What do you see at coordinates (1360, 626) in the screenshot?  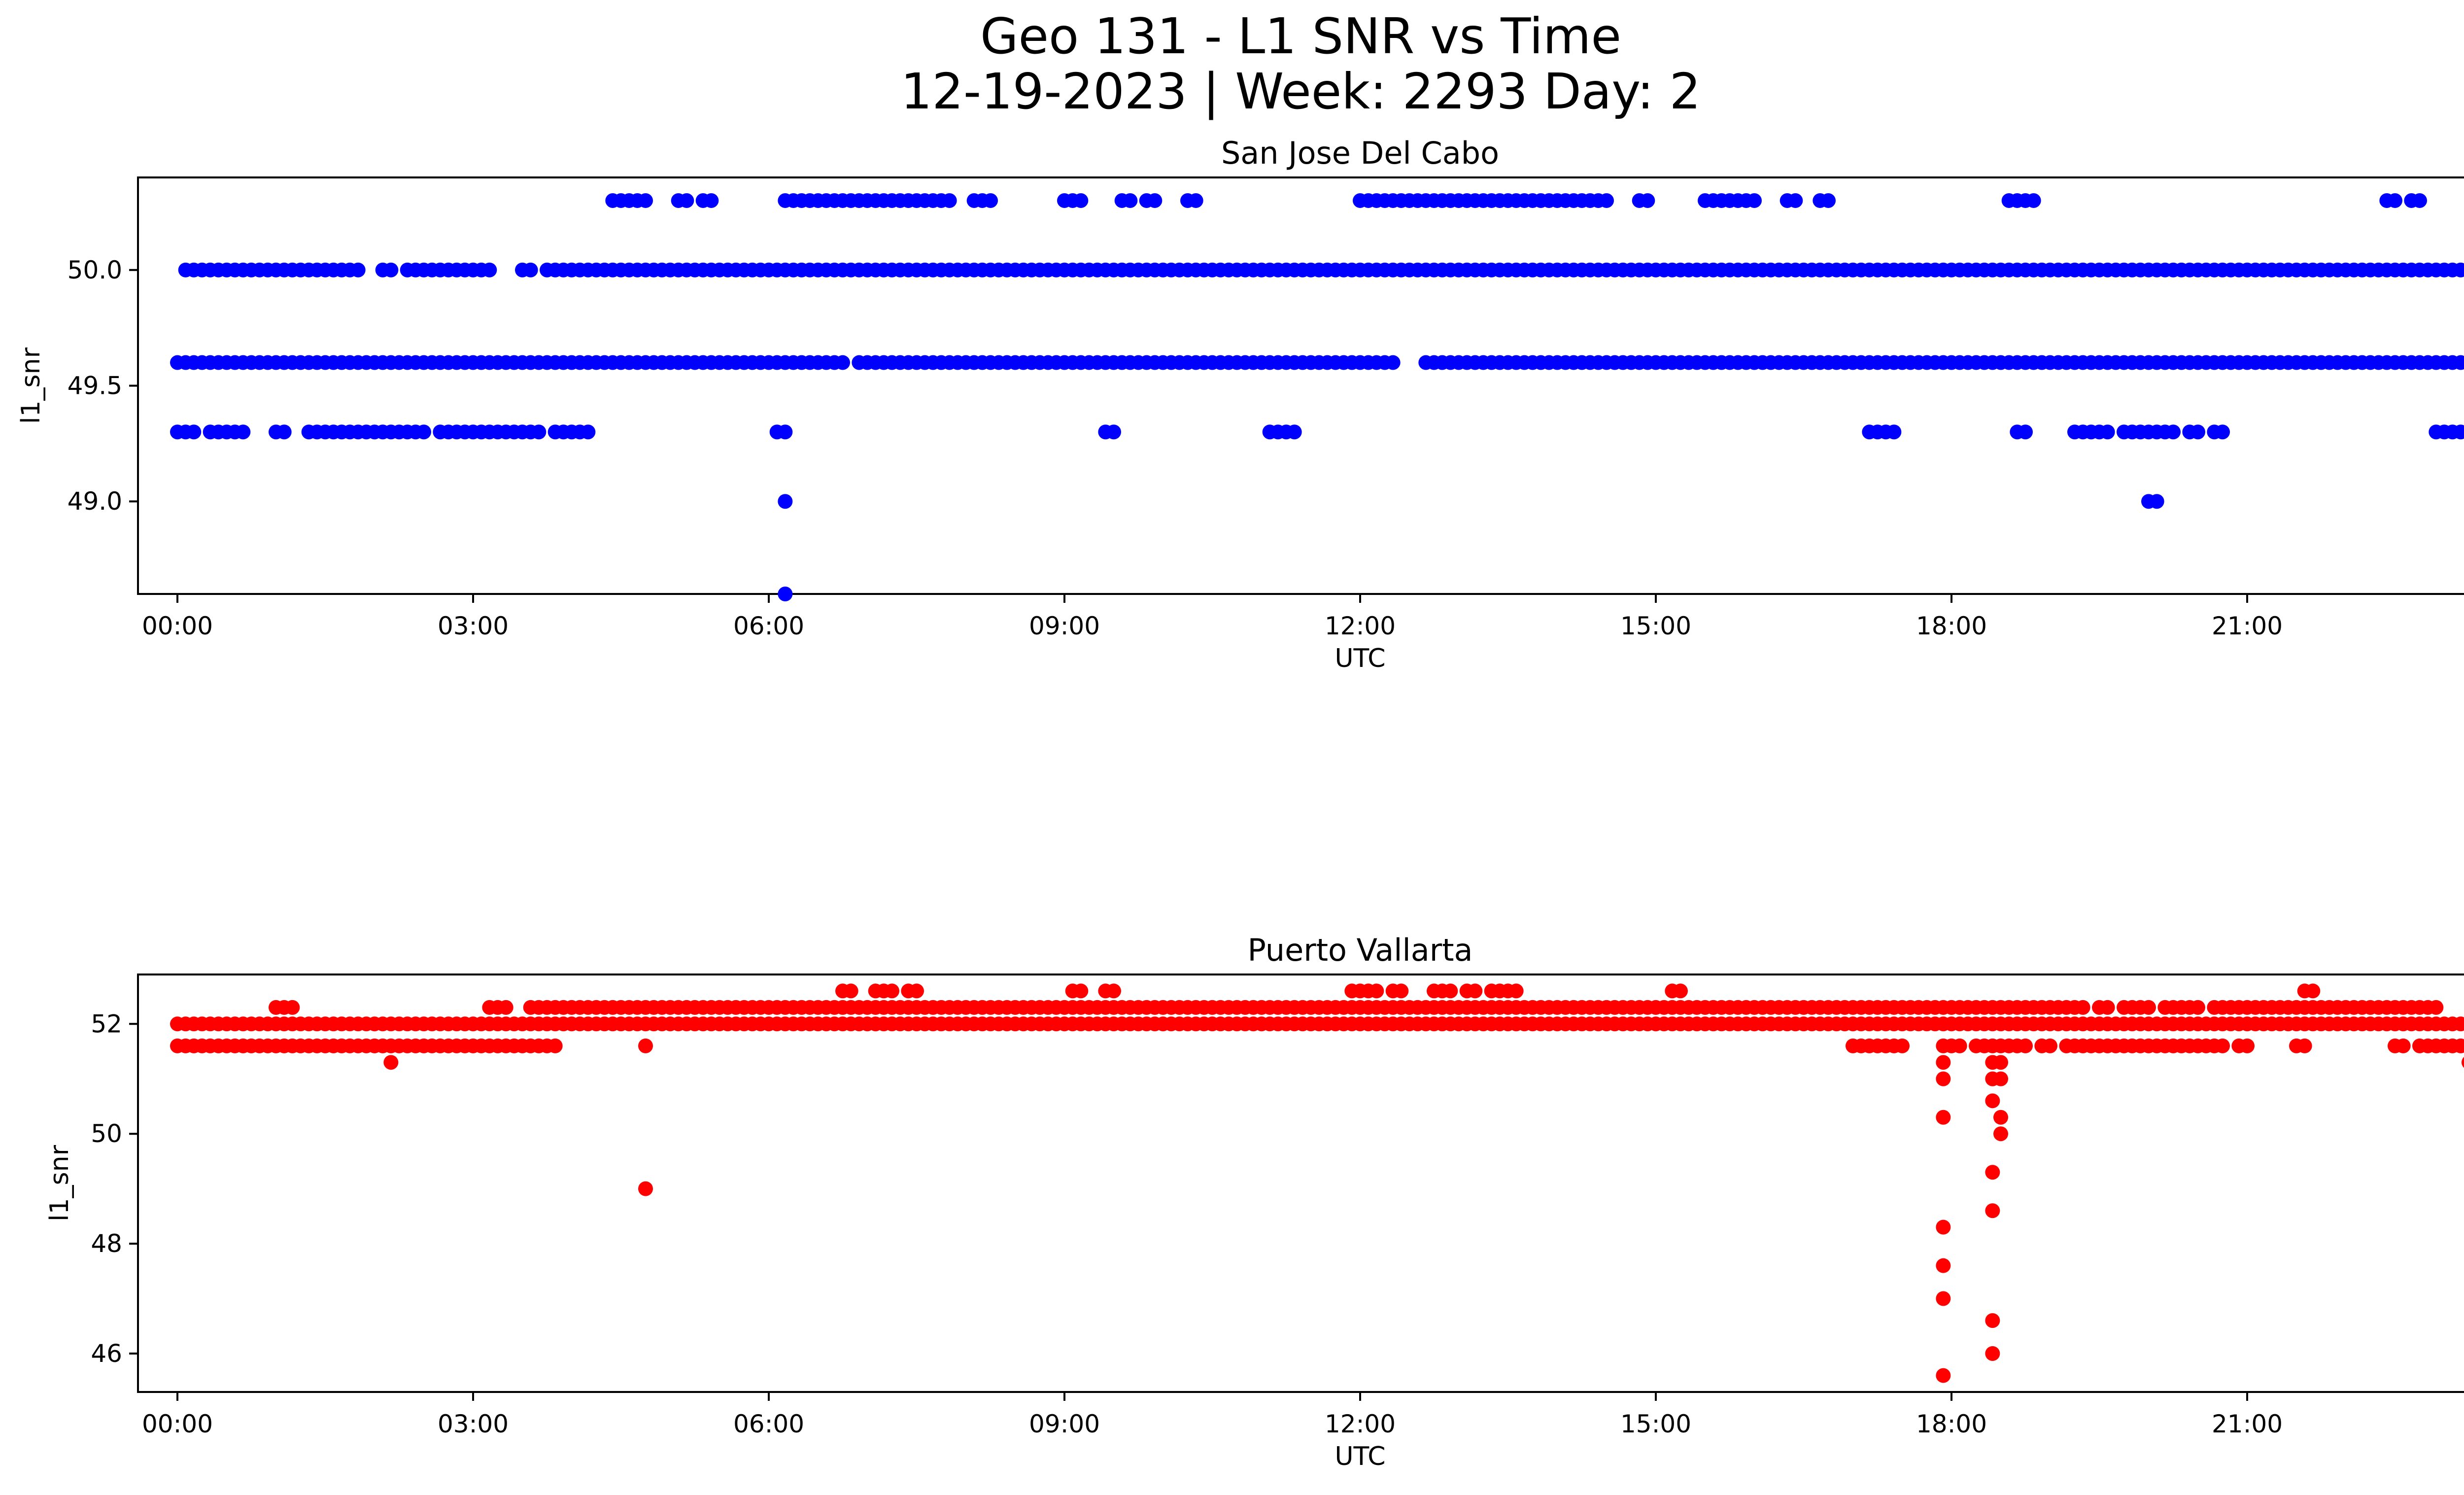 I see `x-tick-label: 12:00` at bounding box center [1360, 626].